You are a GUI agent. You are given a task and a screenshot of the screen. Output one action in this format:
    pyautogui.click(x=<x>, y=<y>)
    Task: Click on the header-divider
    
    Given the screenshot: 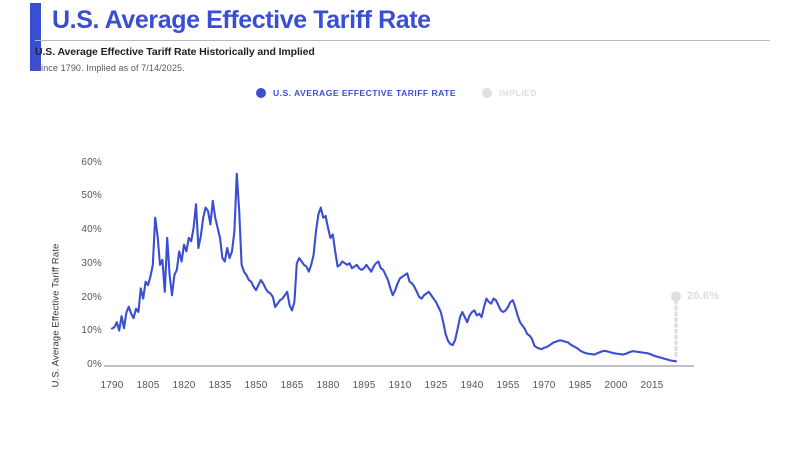 What is the action you would take?
    pyautogui.click(x=402, y=40)
    